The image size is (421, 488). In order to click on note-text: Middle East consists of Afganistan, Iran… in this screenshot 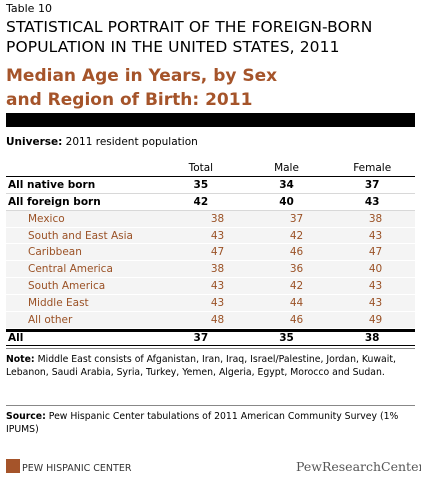, I will do `click(201, 366)`.